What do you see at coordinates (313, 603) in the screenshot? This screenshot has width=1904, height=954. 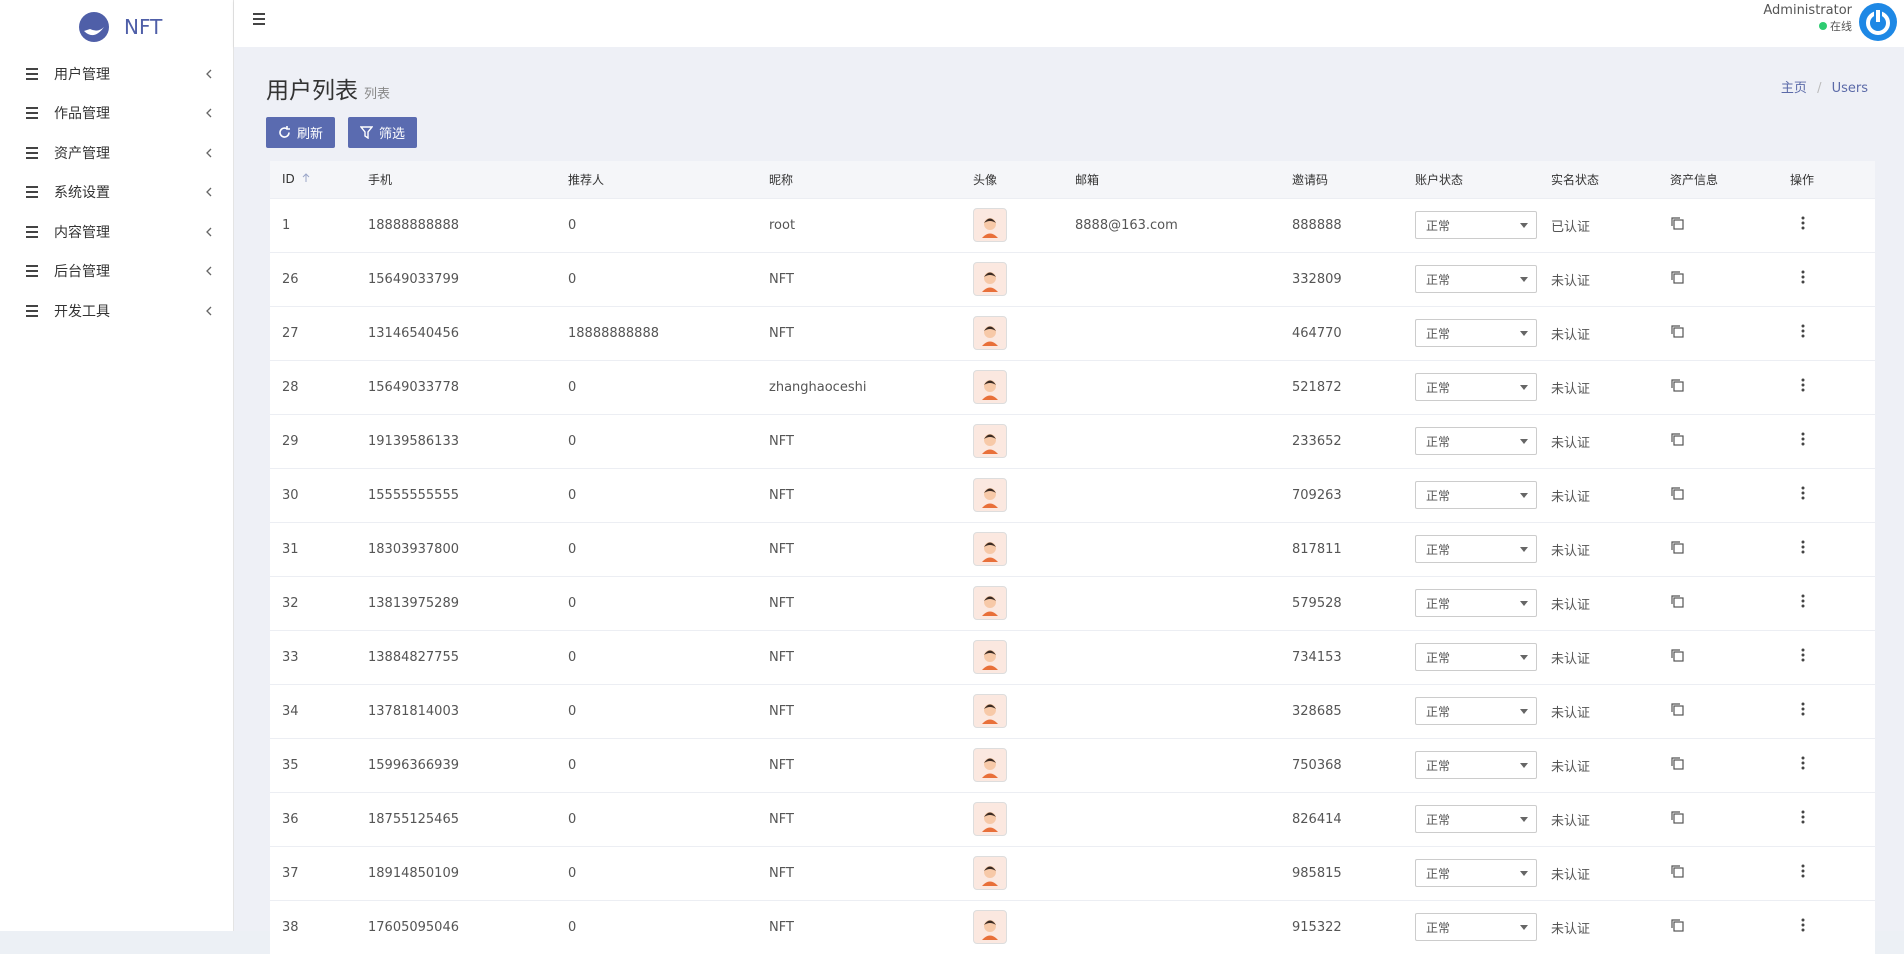 I see `cell: 32` at bounding box center [313, 603].